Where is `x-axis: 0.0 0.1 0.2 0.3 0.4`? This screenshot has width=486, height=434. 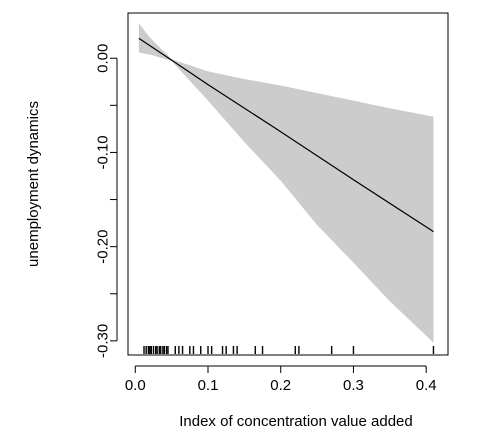 x-axis: 0.0 0.1 0.2 0.3 0.4 is located at coordinates (281, 379).